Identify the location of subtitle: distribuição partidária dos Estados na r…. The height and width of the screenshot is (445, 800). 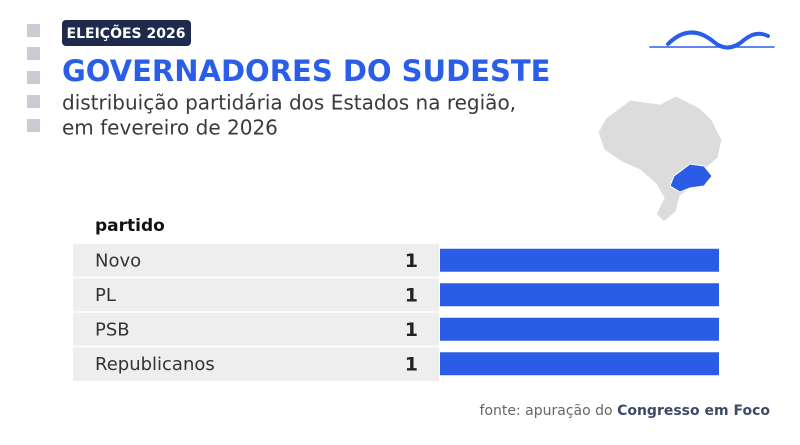
(289, 103).